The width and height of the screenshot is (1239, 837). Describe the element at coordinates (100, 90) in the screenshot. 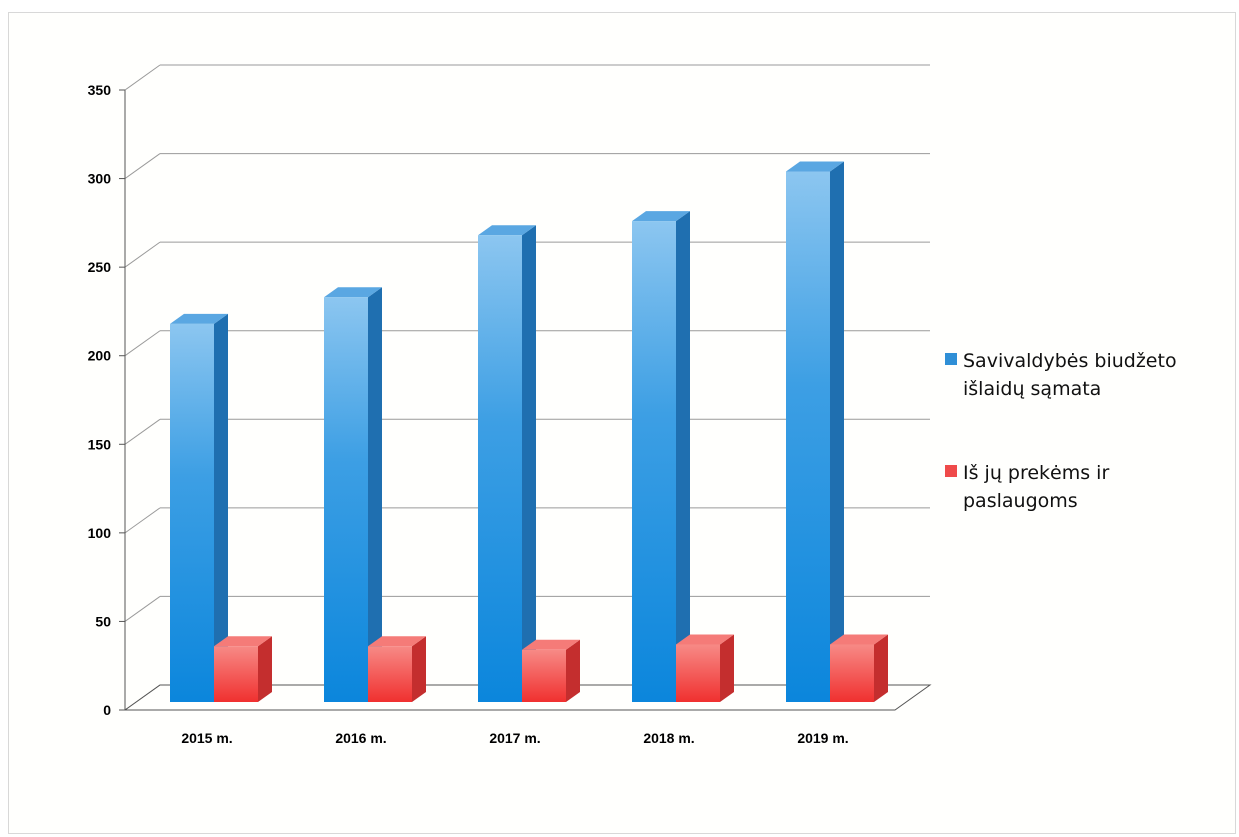

I see `y-tick-label: 350` at that location.